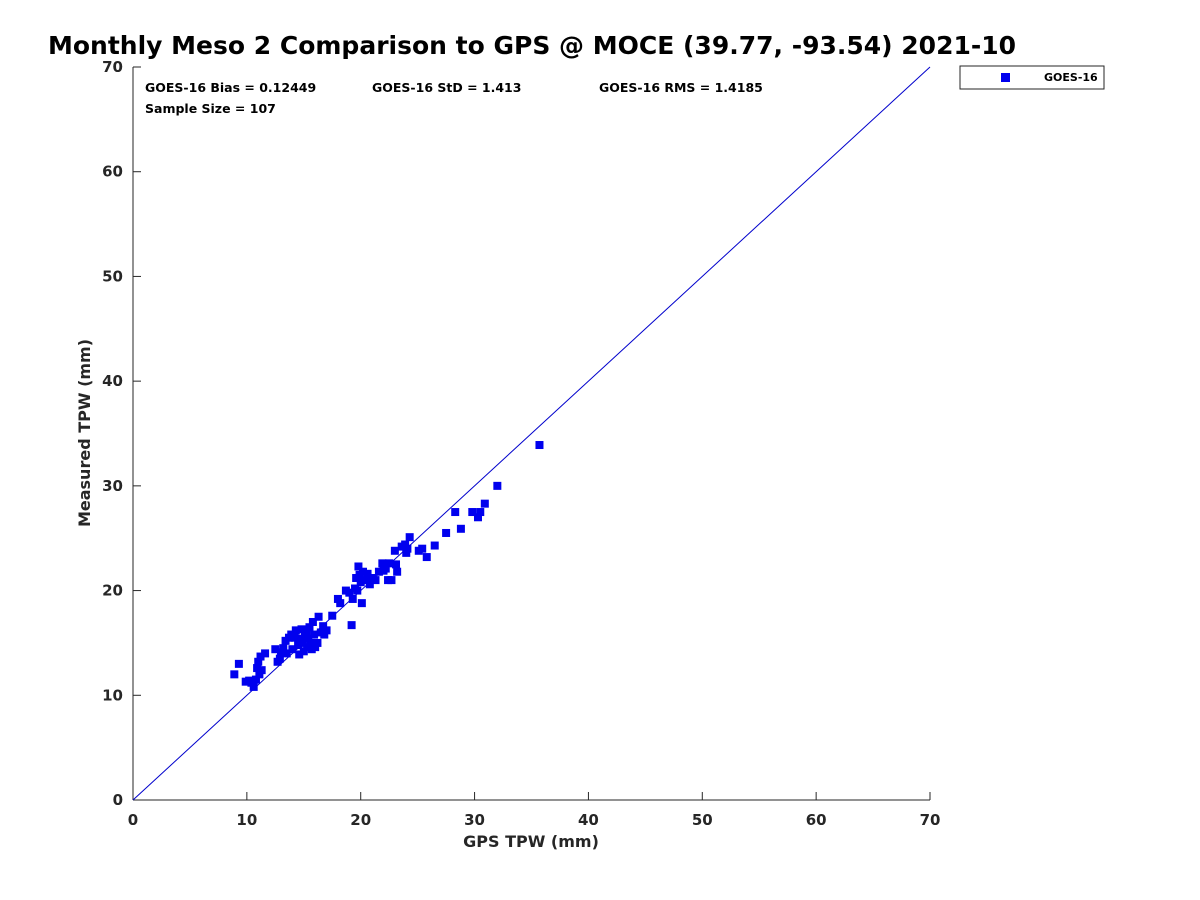  I want to click on x-tick-label: 70, so click(930, 820).